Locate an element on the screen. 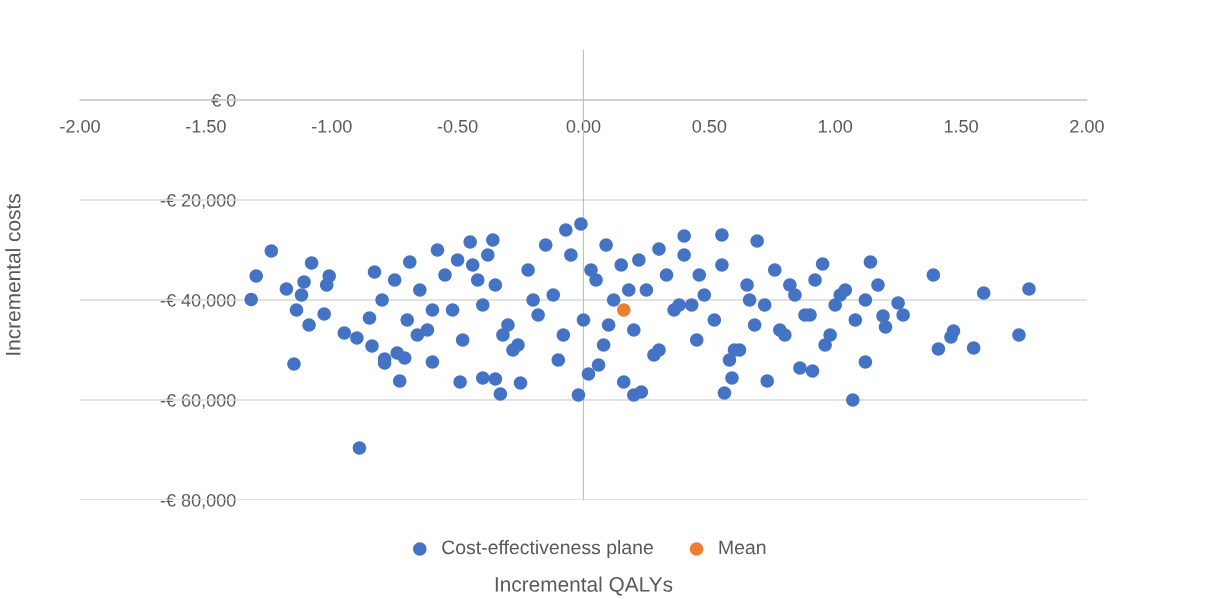  x-tick-label: -1.50 is located at coordinates (206, 126).